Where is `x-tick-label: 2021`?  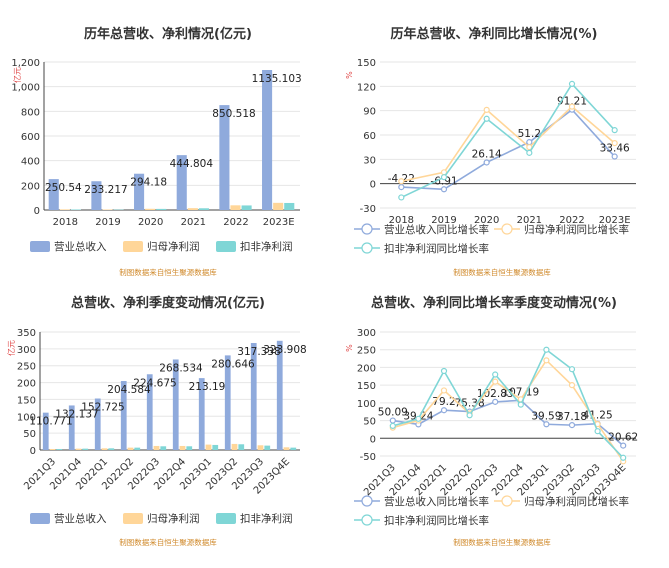 x-tick-label: 2021 is located at coordinates (193, 222).